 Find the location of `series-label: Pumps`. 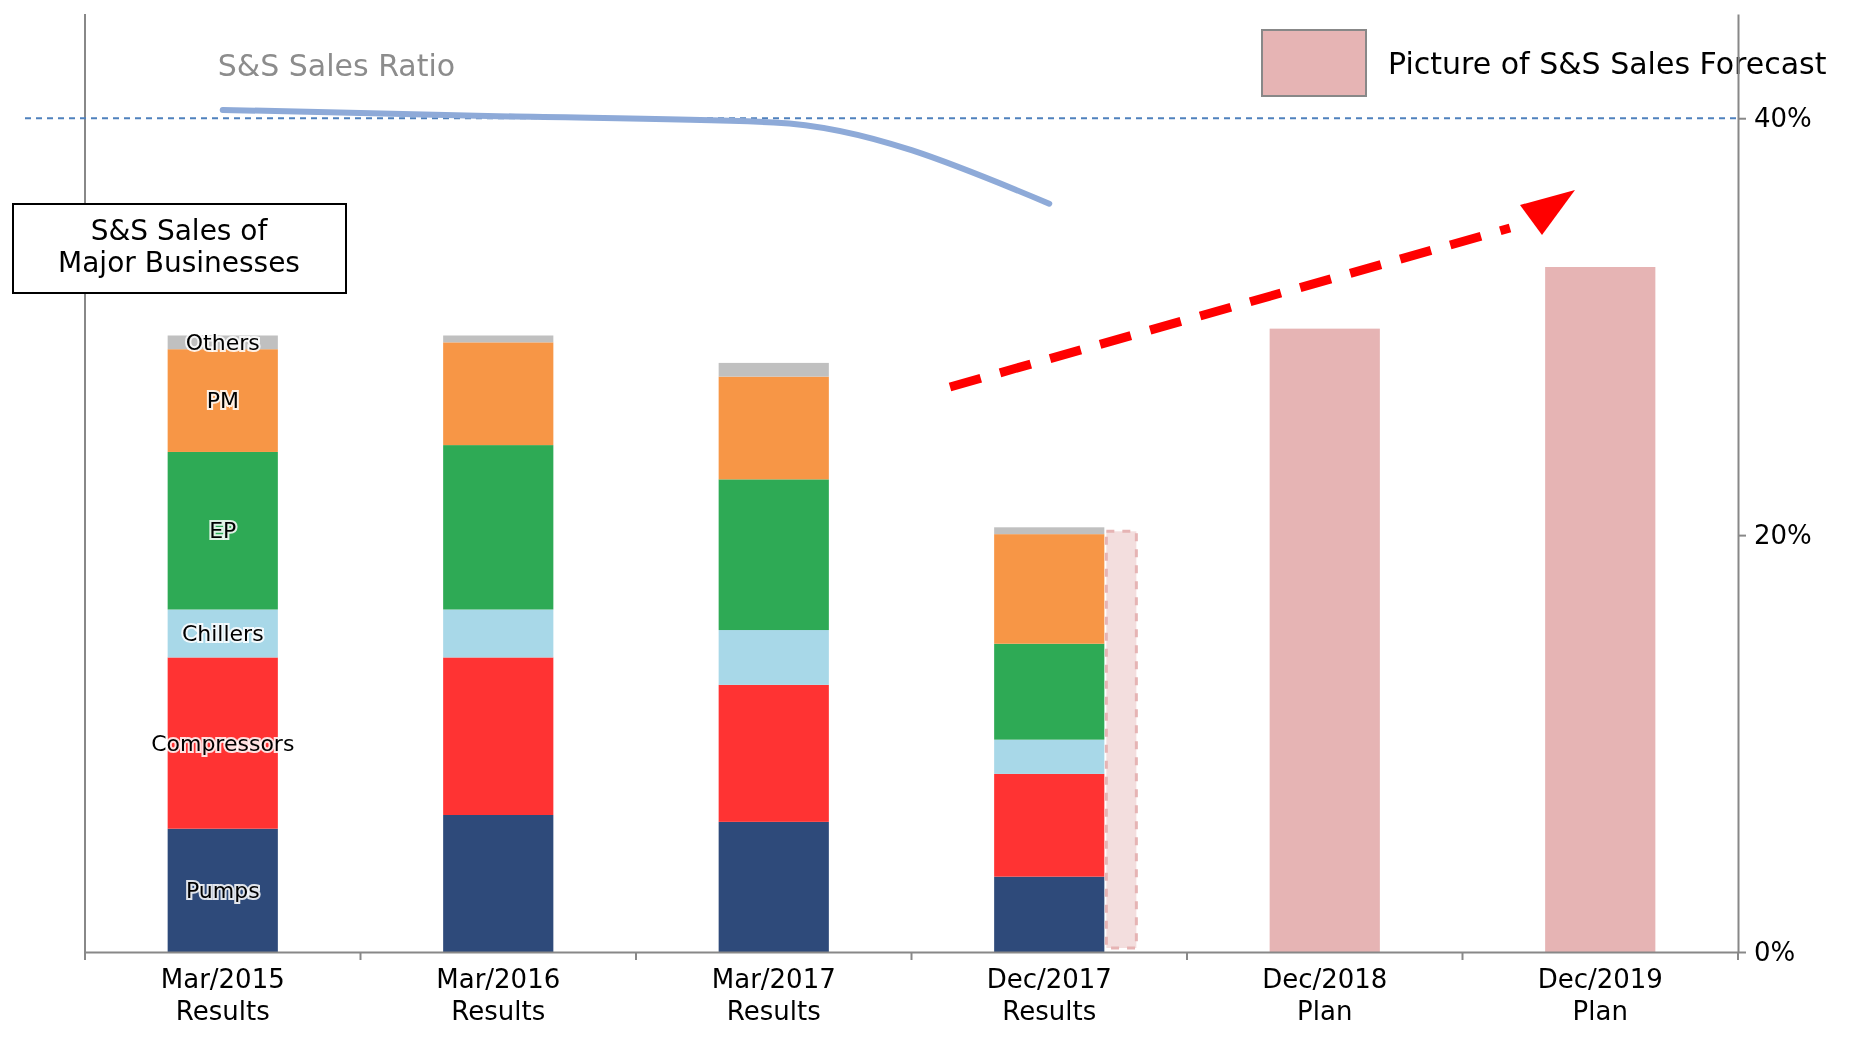

series-label: Pumps is located at coordinates (222, 891).